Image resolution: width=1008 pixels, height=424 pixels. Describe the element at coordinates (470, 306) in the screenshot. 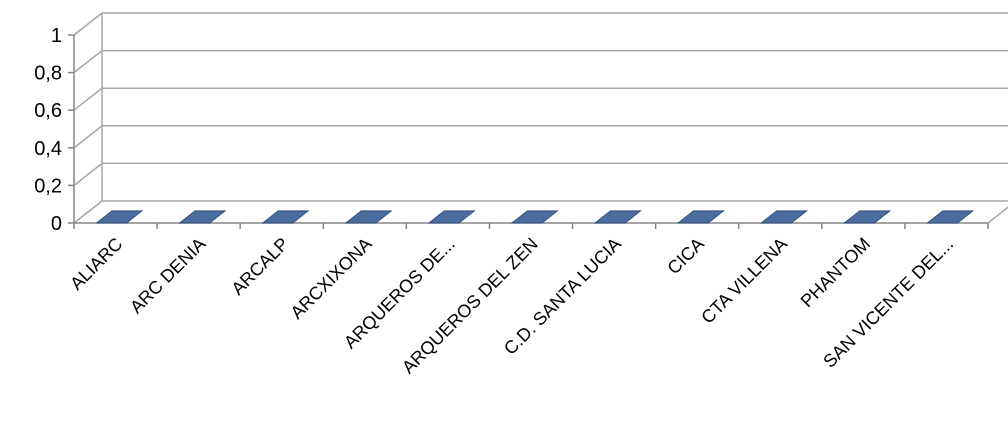

I see `x-tick-label: ARQUEROS DEL ZEN` at that location.